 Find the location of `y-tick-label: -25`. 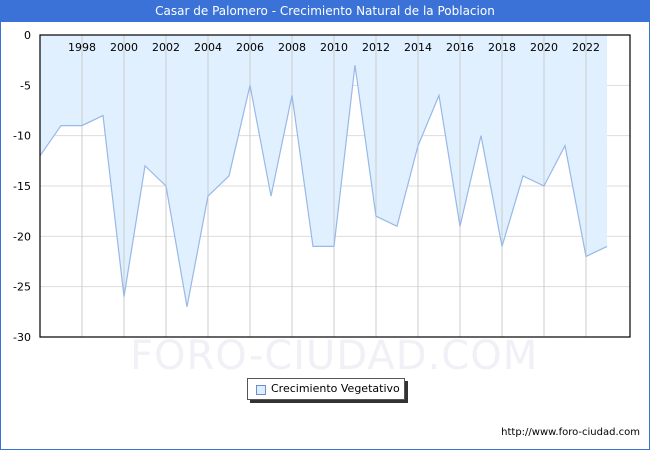

y-tick-label: -25 is located at coordinates (22, 287).